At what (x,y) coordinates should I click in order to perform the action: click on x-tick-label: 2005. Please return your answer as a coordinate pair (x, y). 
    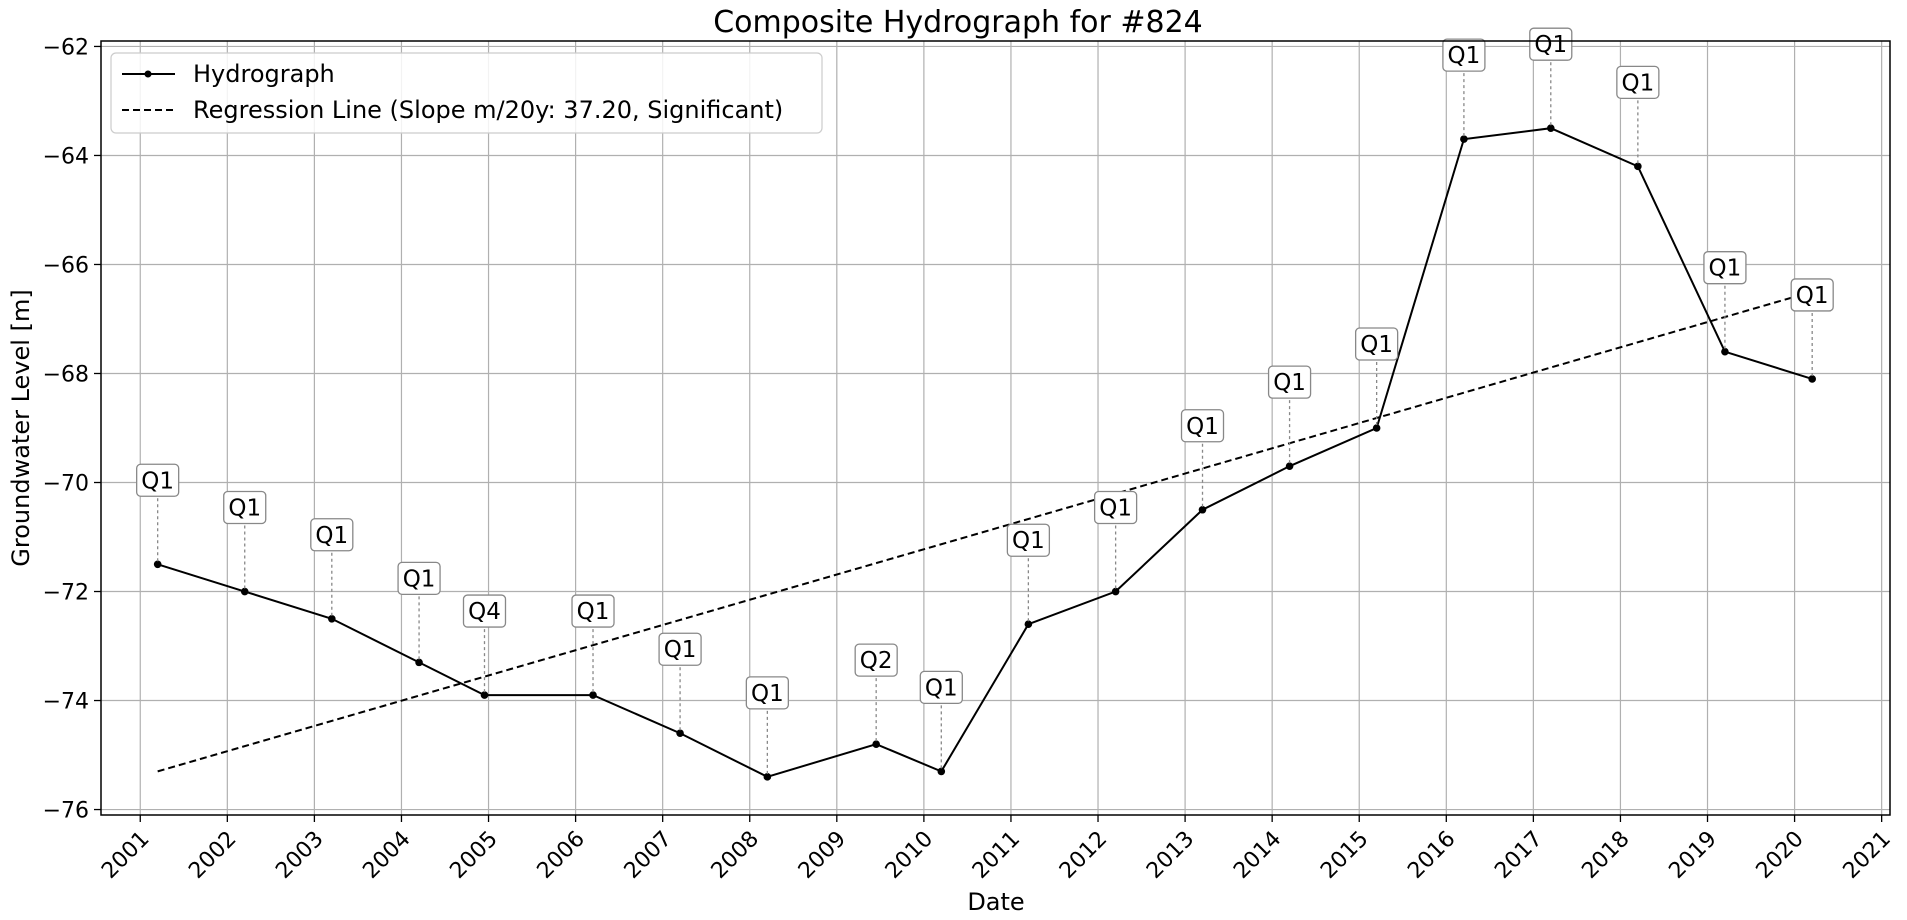
    Looking at the image, I should click on (473, 855).